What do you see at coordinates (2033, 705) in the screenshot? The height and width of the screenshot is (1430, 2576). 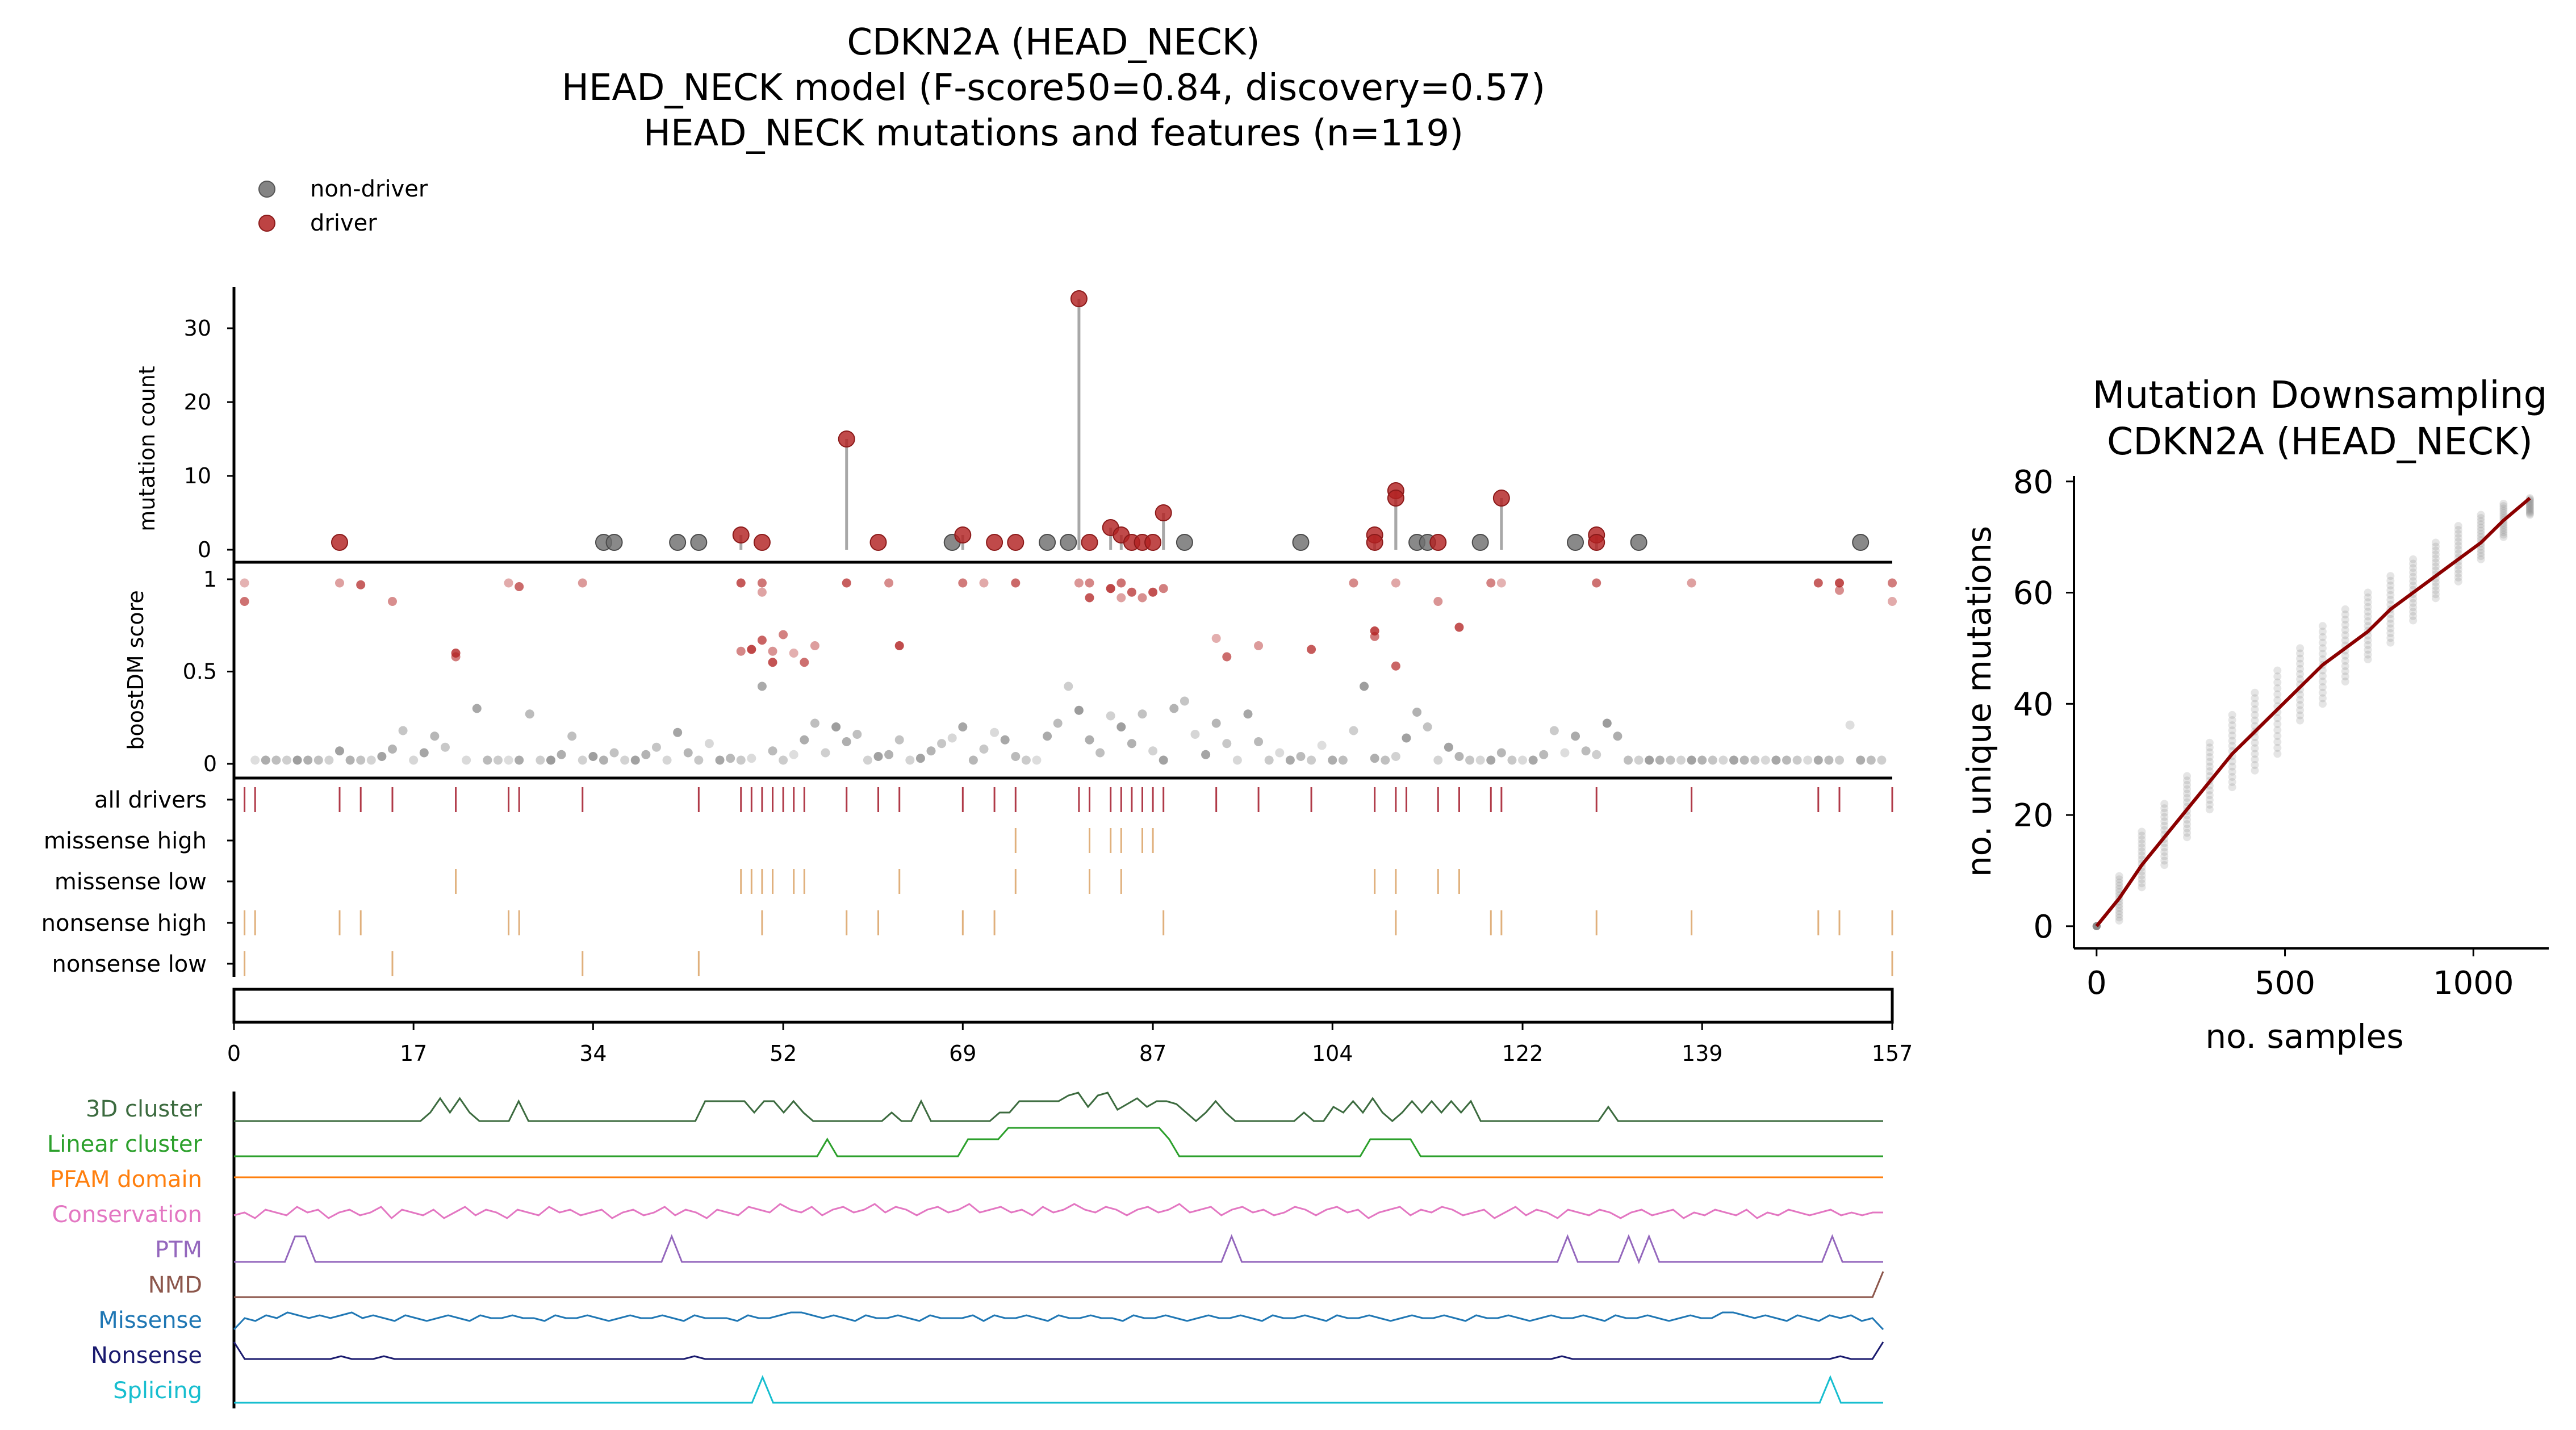 I see `downsampling-y-tick-label: 40` at bounding box center [2033, 705].